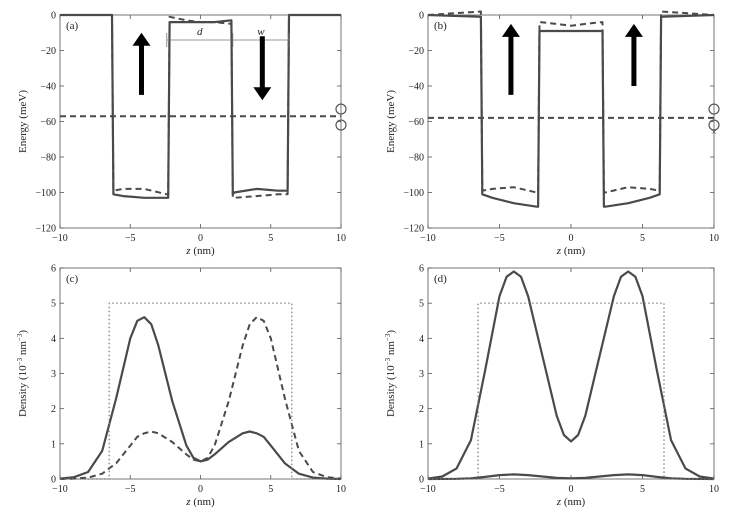 The height and width of the screenshot is (524, 748). Describe the element at coordinates (713, 132) in the screenshot. I see `cross-marker: ×` at that location.